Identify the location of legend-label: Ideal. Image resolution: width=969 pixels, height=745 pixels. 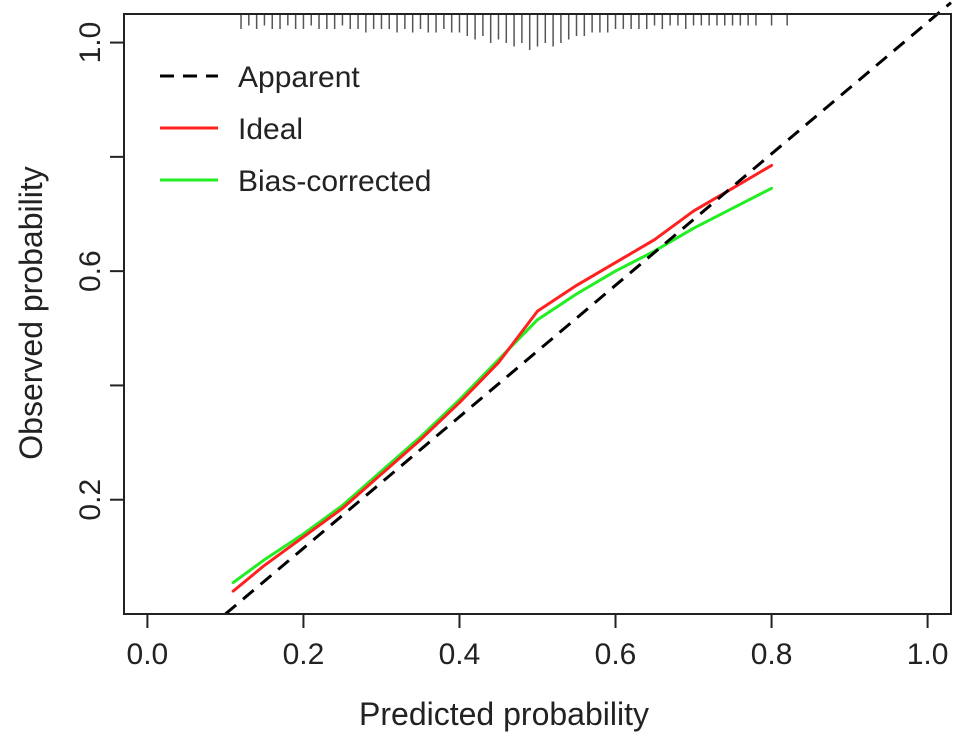
(270, 129).